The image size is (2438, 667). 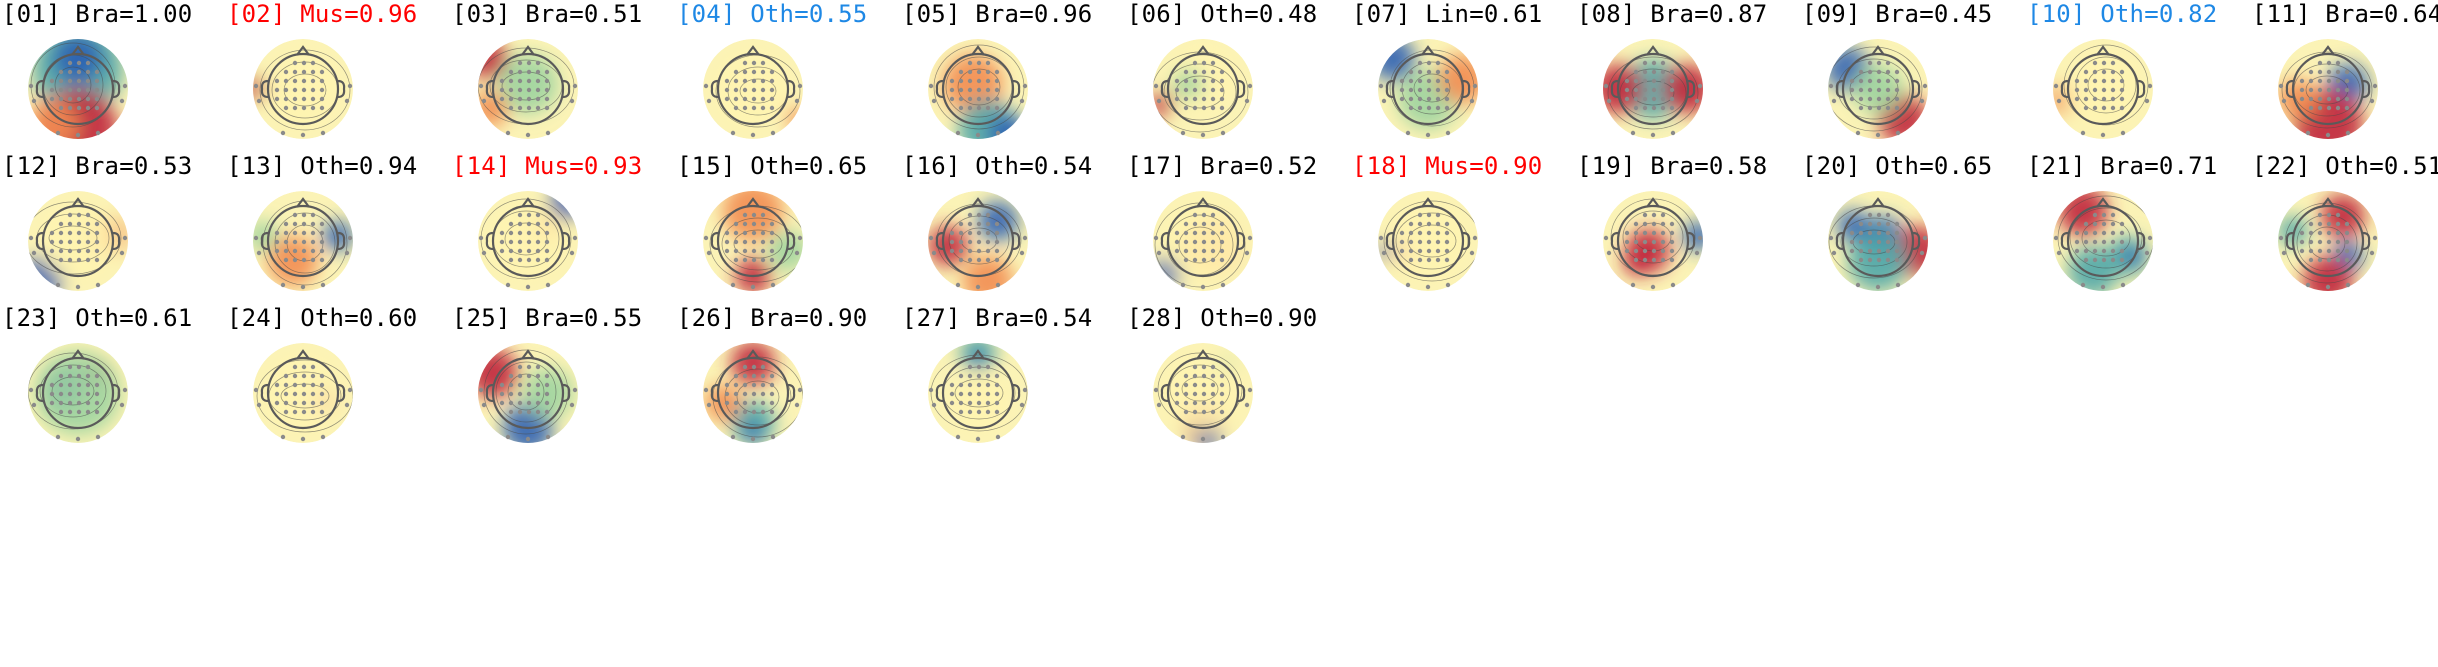 What do you see at coordinates (264, 241) in the screenshot?
I see `left-ear-marker` at bounding box center [264, 241].